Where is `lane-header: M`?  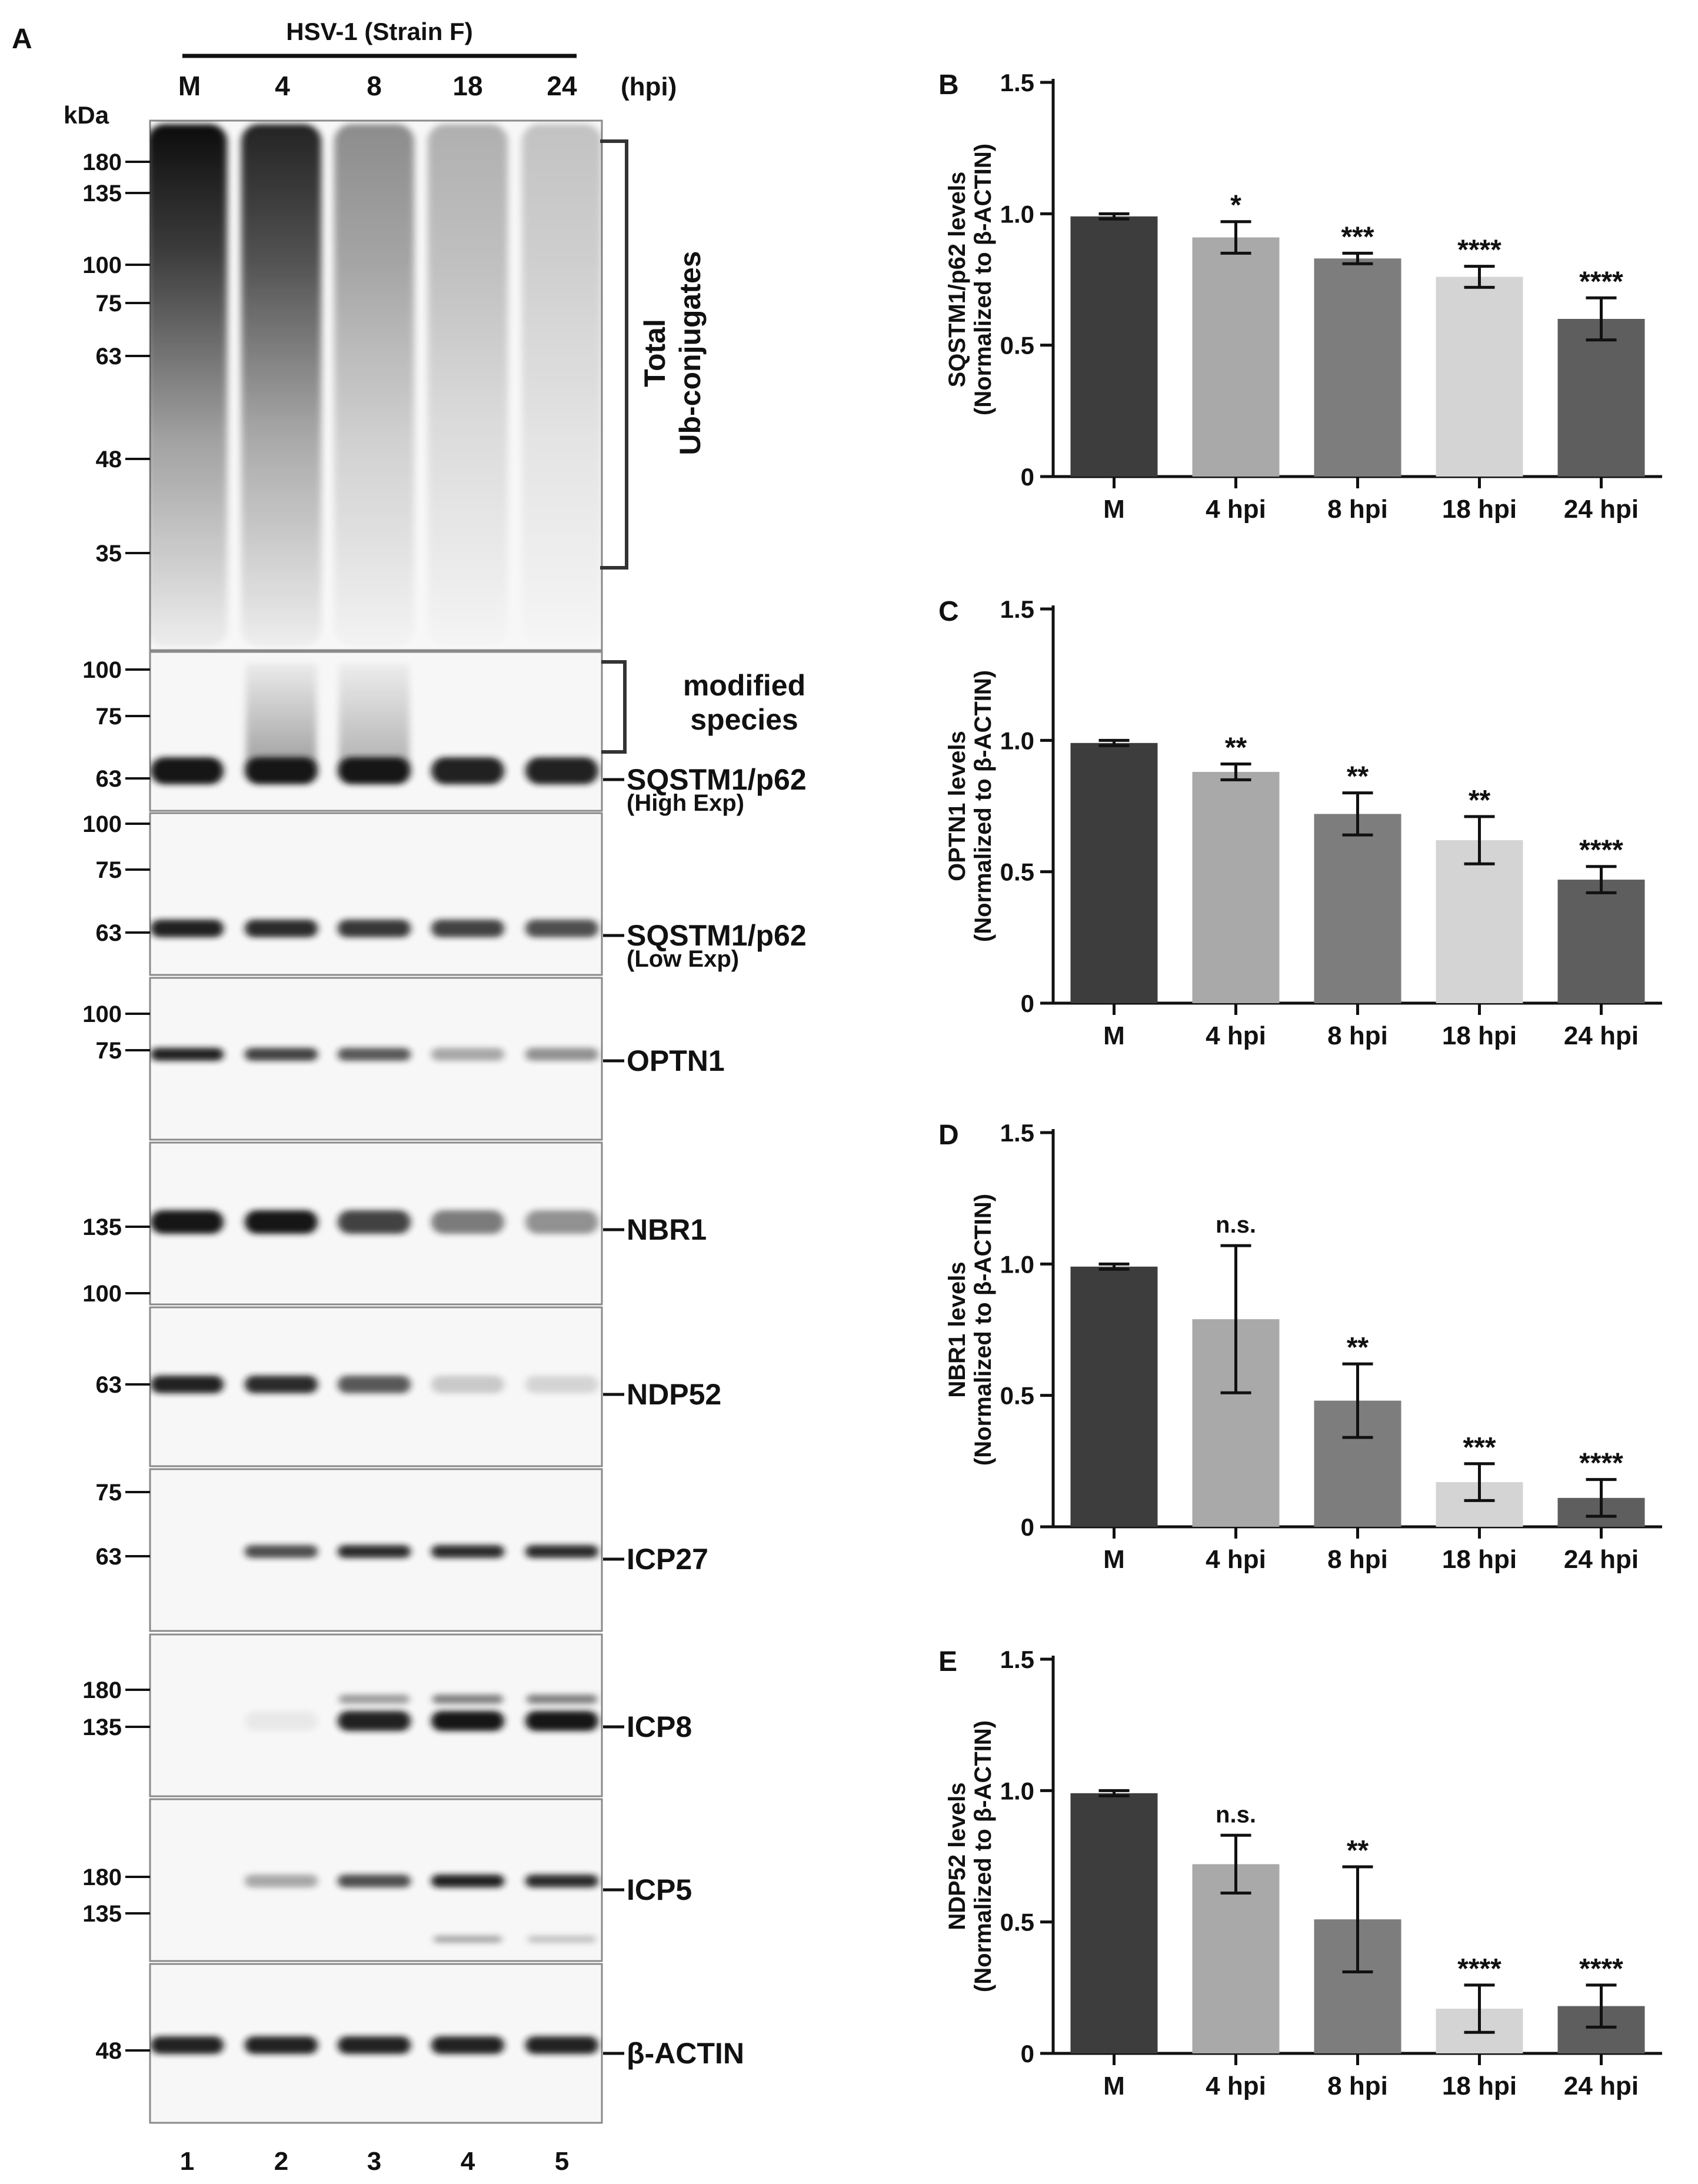
lane-header: M is located at coordinates (189, 86).